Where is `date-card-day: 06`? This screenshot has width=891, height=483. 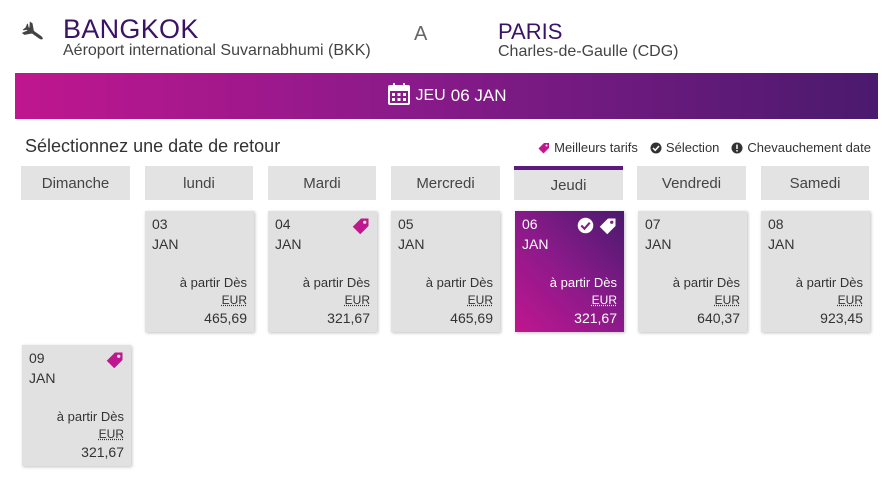
date-card-day: 06 is located at coordinates (530, 224).